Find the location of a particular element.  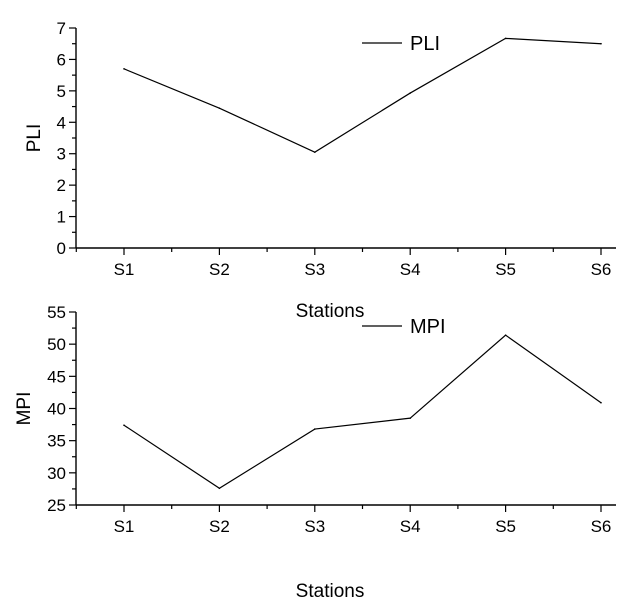

pli-y-tick-label: 4 is located at coordinates (61, 122).